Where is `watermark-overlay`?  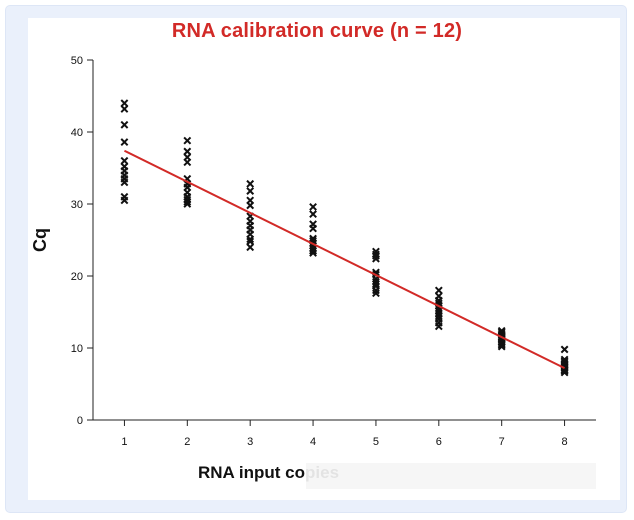 watermark-overlay is located at coordinates (451, 476).